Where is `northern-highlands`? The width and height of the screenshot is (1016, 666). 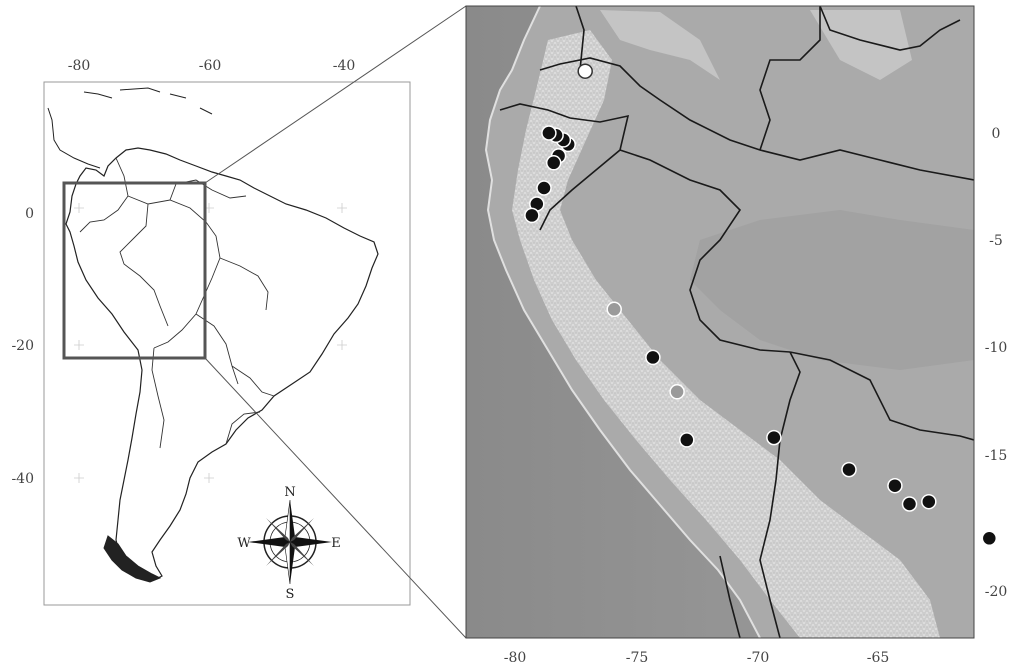 northern-highlands is located at coordinates (756, 45).